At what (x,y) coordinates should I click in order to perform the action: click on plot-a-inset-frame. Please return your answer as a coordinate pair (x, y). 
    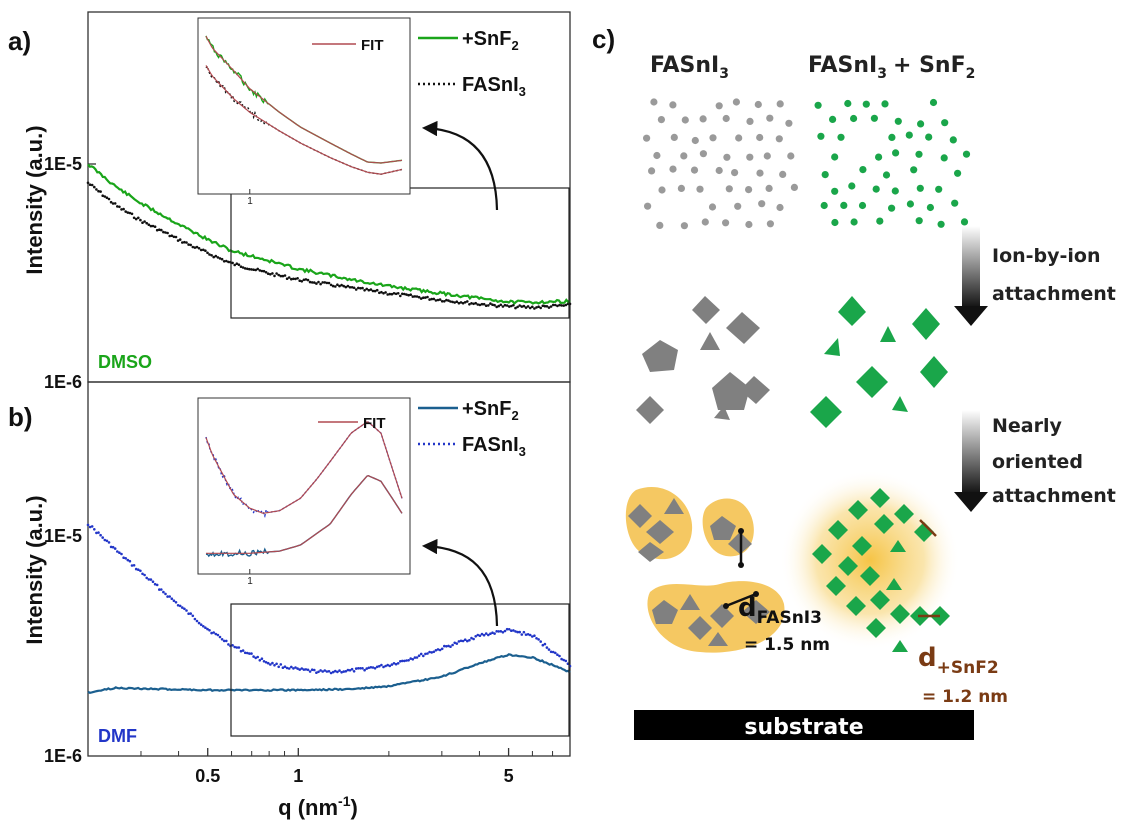
    Looking at the image, I should click on (304, 106).